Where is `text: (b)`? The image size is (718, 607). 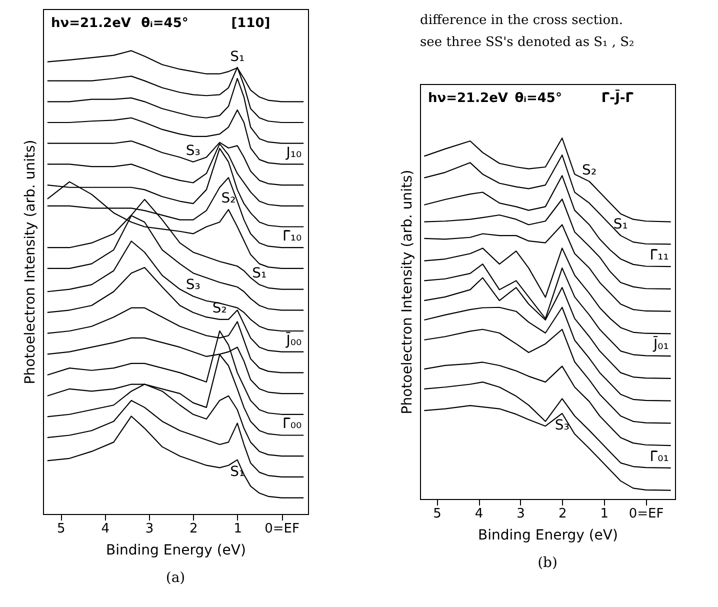 text: (b) is located at coordinates (548, 563).